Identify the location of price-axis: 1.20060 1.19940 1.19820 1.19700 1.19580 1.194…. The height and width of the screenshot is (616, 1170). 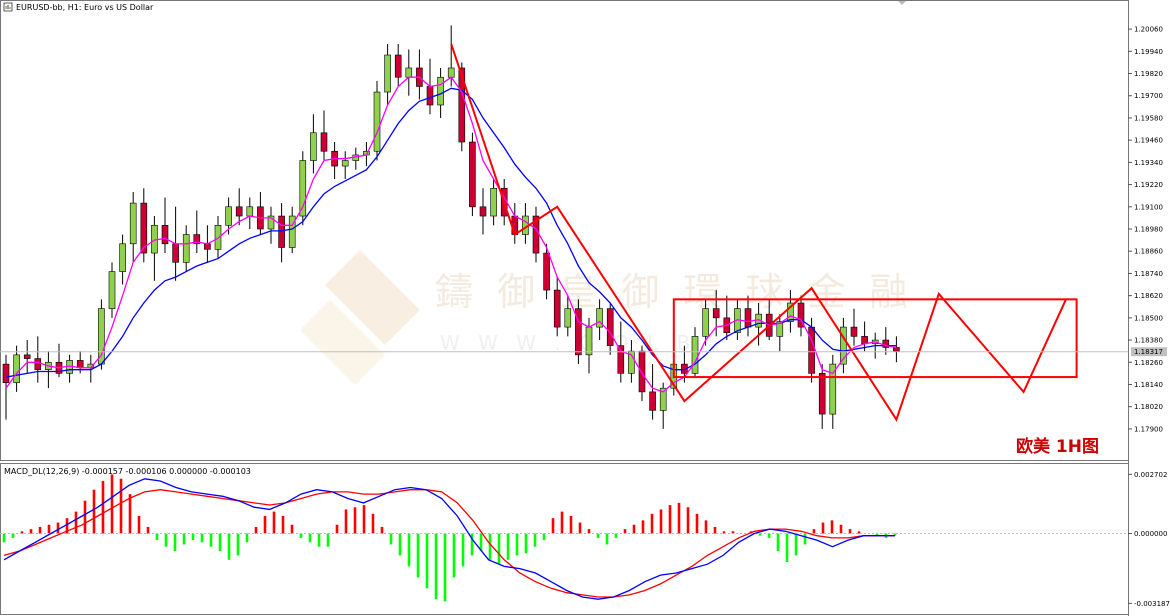
(1145, 229).